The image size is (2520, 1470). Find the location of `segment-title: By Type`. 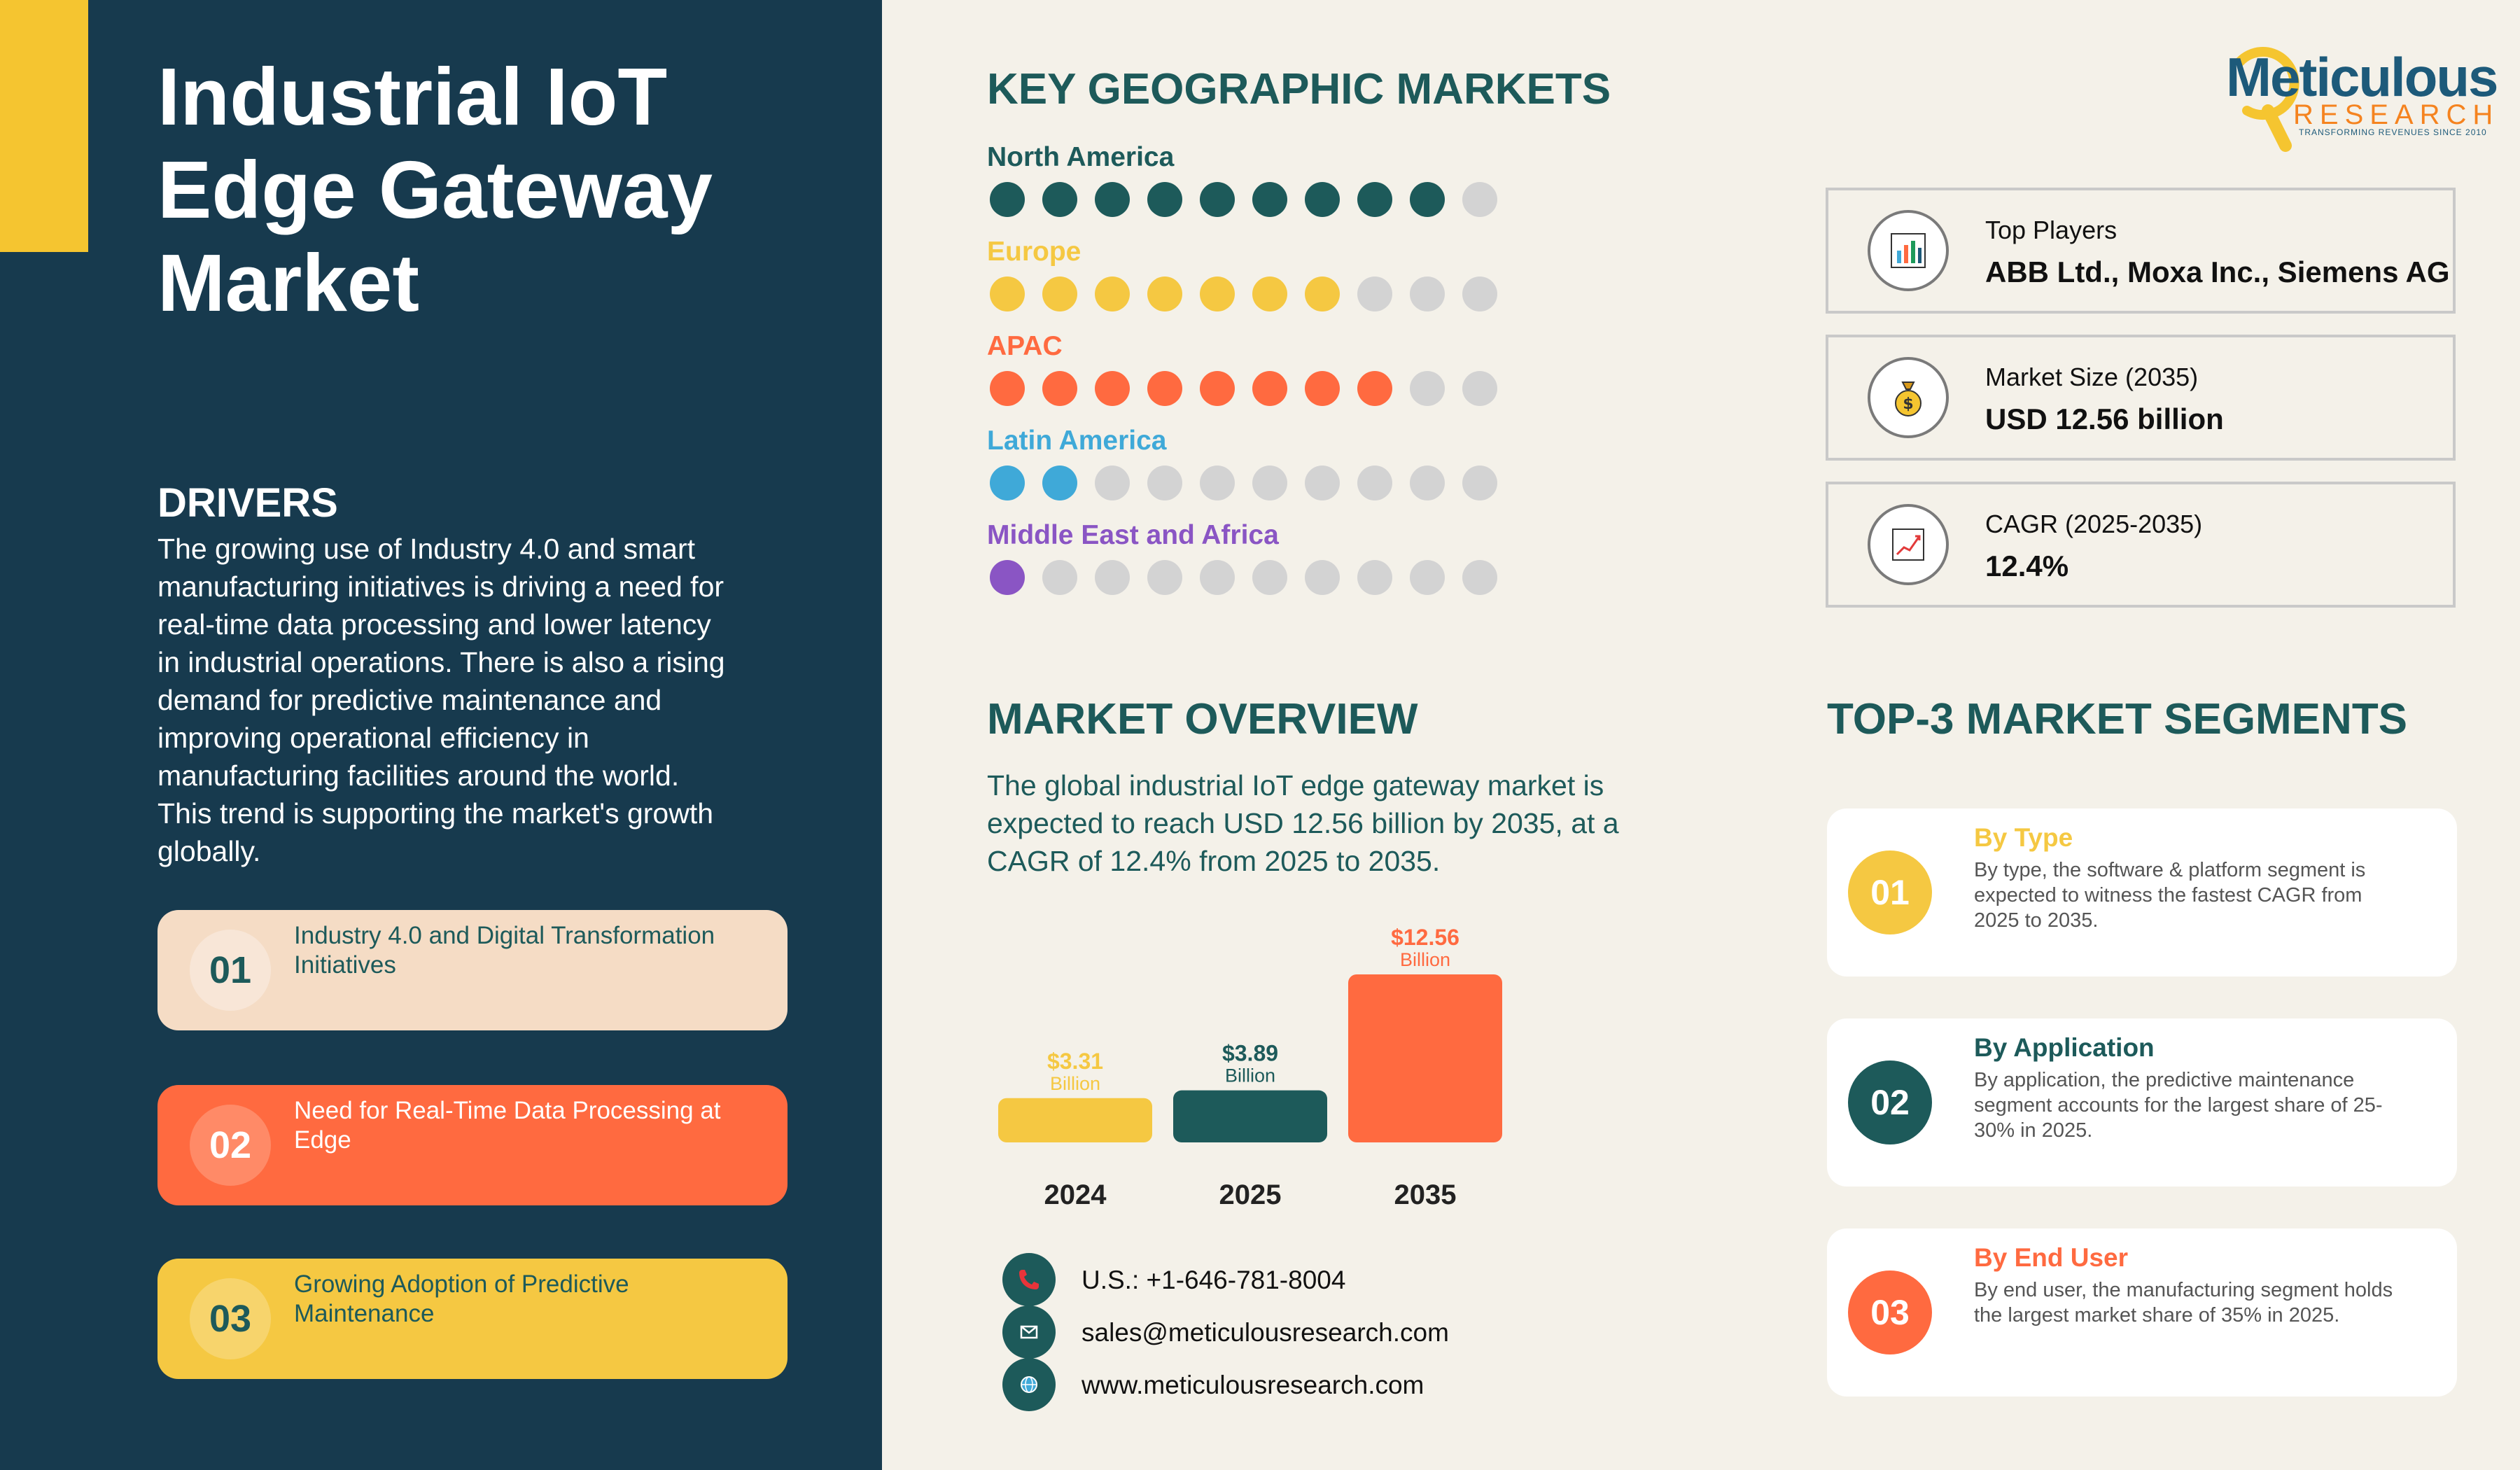

segment-title: By Type is located at coordinates (2023, 837).